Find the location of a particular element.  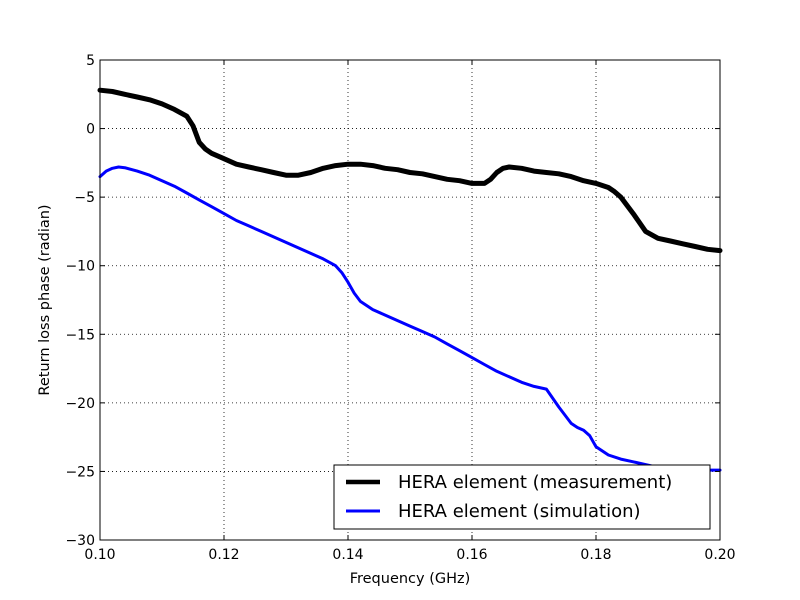

y-tick-label: −5 is located at coordinates (84, 198).